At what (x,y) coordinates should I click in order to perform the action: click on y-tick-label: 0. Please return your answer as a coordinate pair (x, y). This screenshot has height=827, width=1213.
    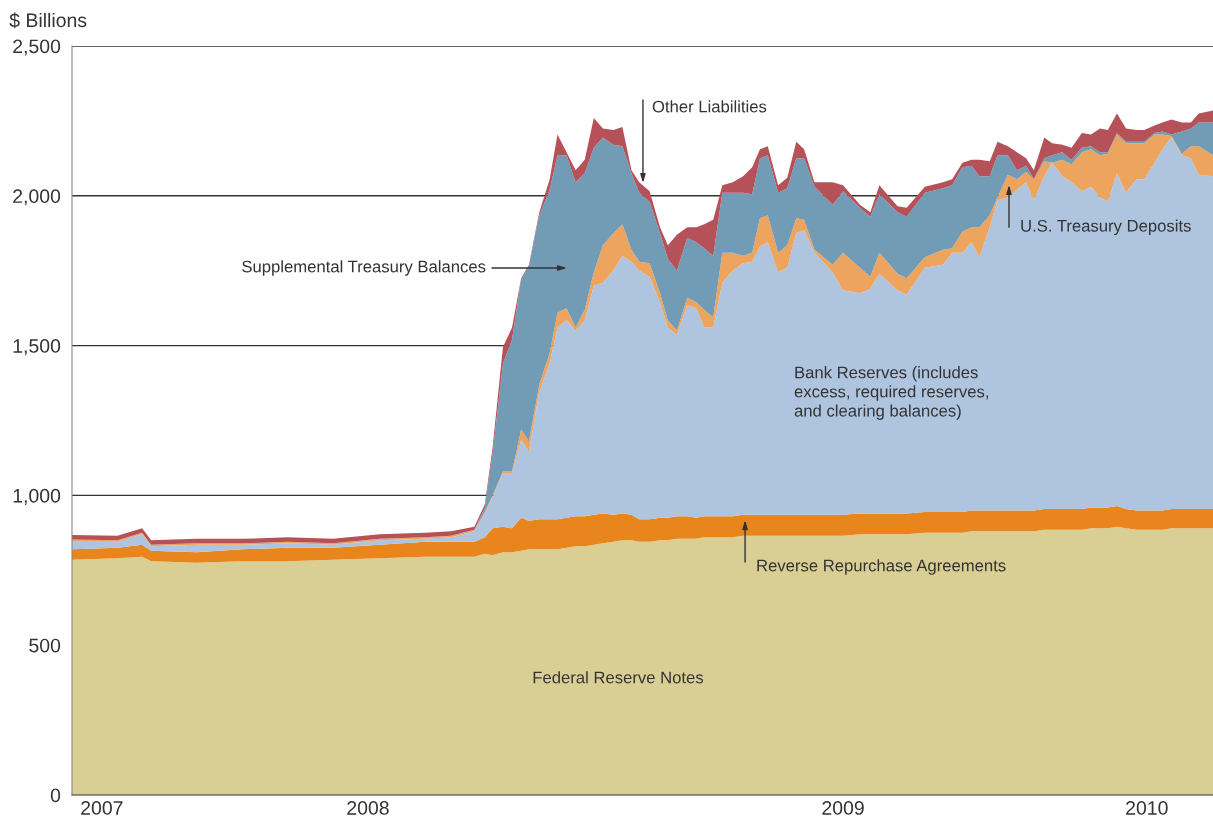
    Looking at the image, I should click on (55, 795).